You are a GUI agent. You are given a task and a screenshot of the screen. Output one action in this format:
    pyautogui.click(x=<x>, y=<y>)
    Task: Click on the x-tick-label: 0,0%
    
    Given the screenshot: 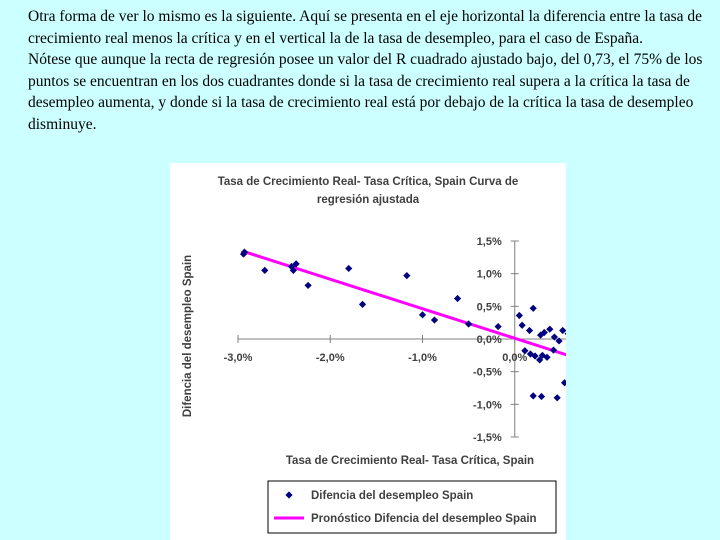 What is the action you would take?
    pyautogui.click(x=514, y=358)
    